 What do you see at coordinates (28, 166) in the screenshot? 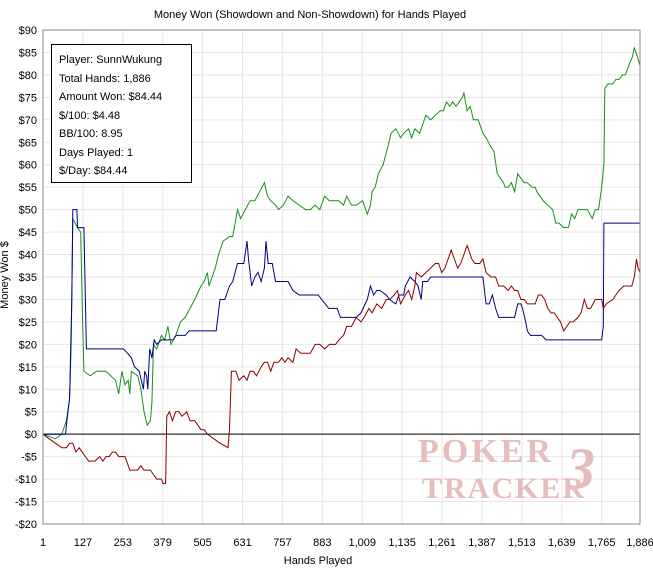
I see `y-tick-label: $60` at bounding box center [28, 166].